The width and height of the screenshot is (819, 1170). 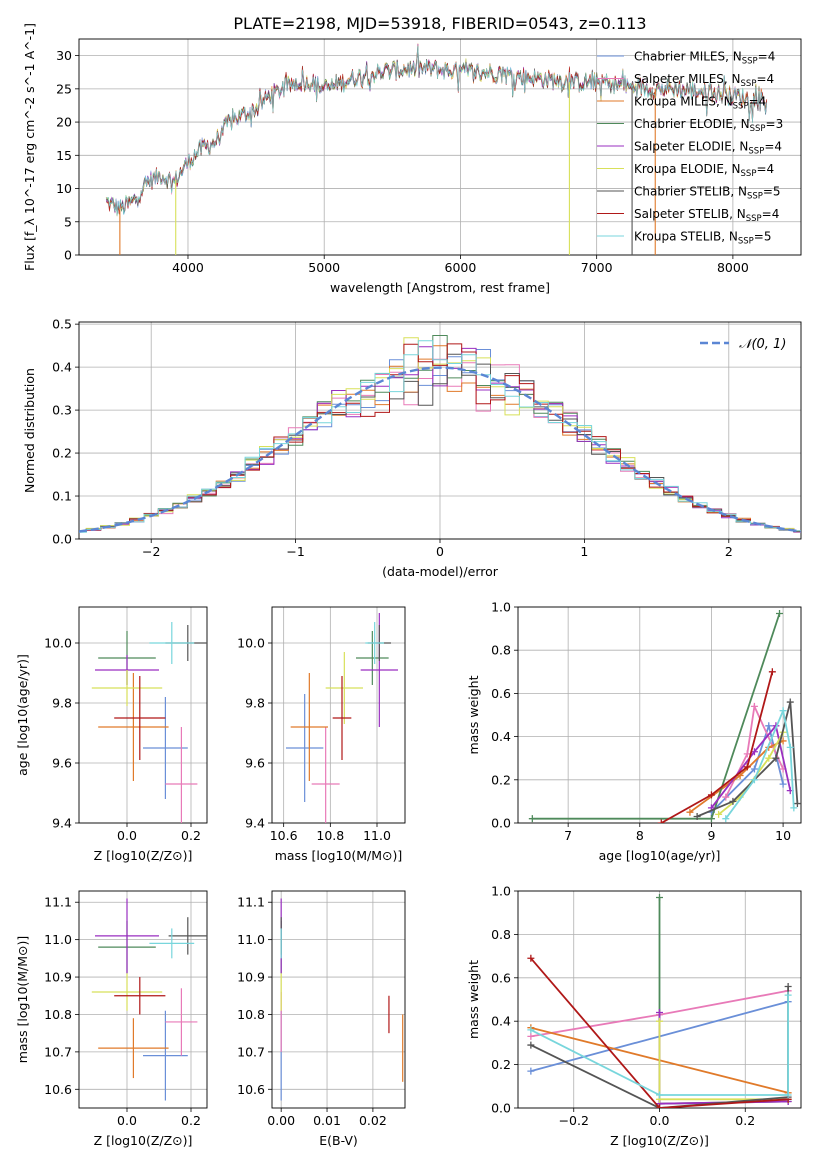 What do you see at coordinates (574, 1120) in the screenshot?
I see `x-tick-label: −0.2` at bounding box center [574, 1120].